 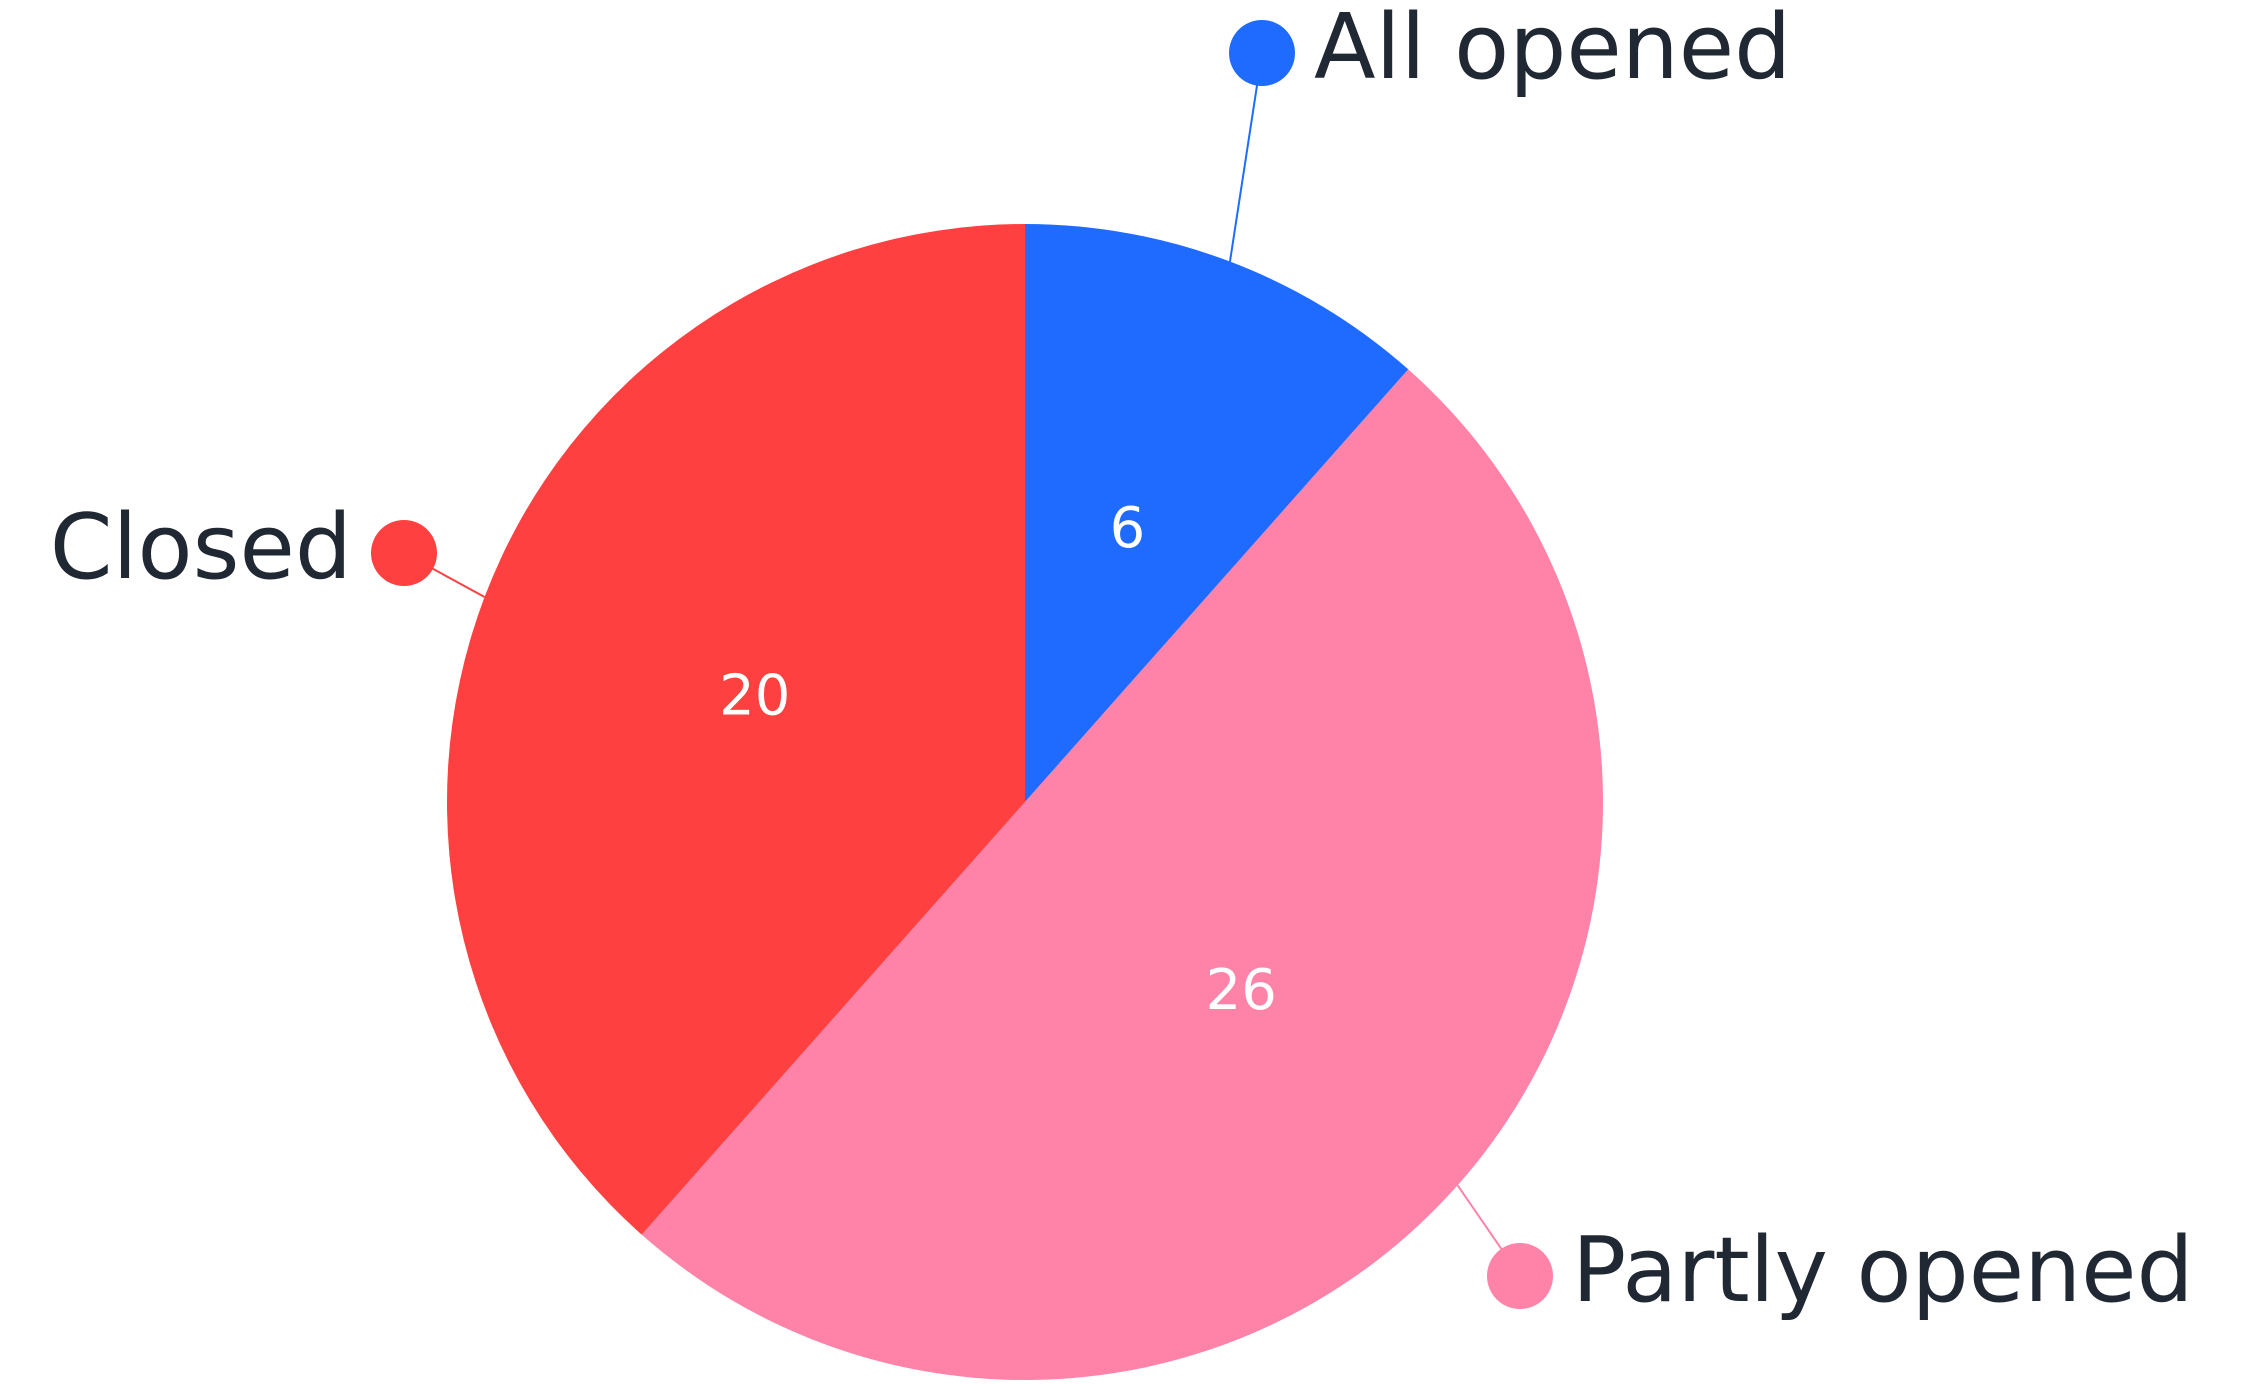 I want to click on pie-slice, so click(x=1217, y=513).